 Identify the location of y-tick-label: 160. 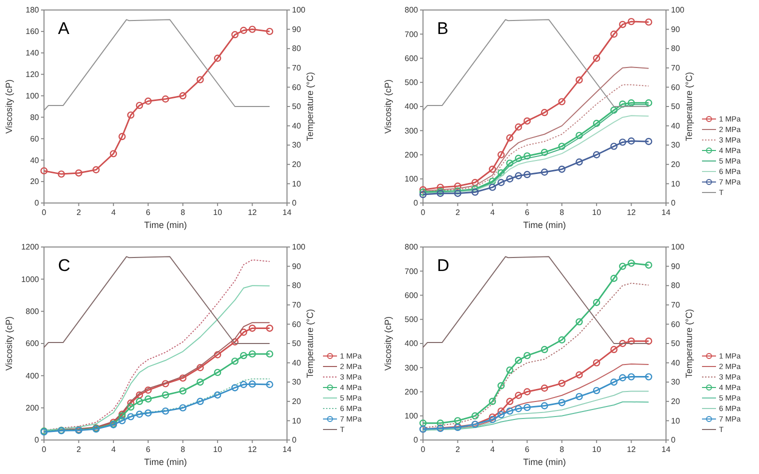
(33, 31).